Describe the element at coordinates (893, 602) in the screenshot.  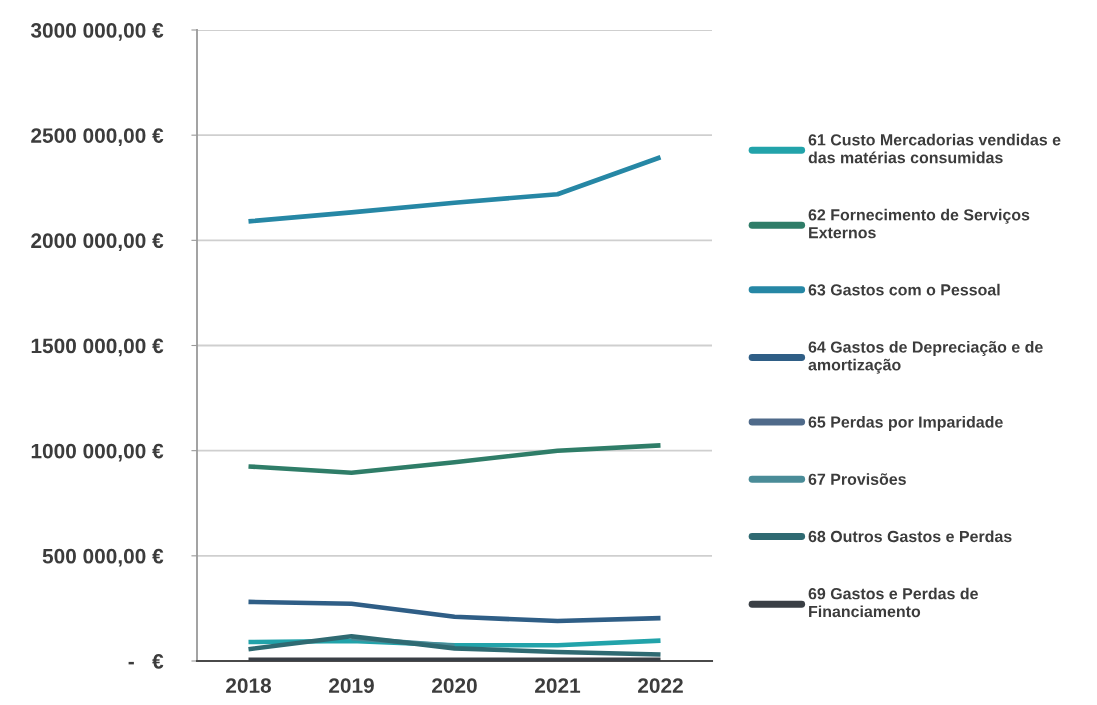
I see `legend-label: 69 Gastos e Perdas de Financiamento` at that location.